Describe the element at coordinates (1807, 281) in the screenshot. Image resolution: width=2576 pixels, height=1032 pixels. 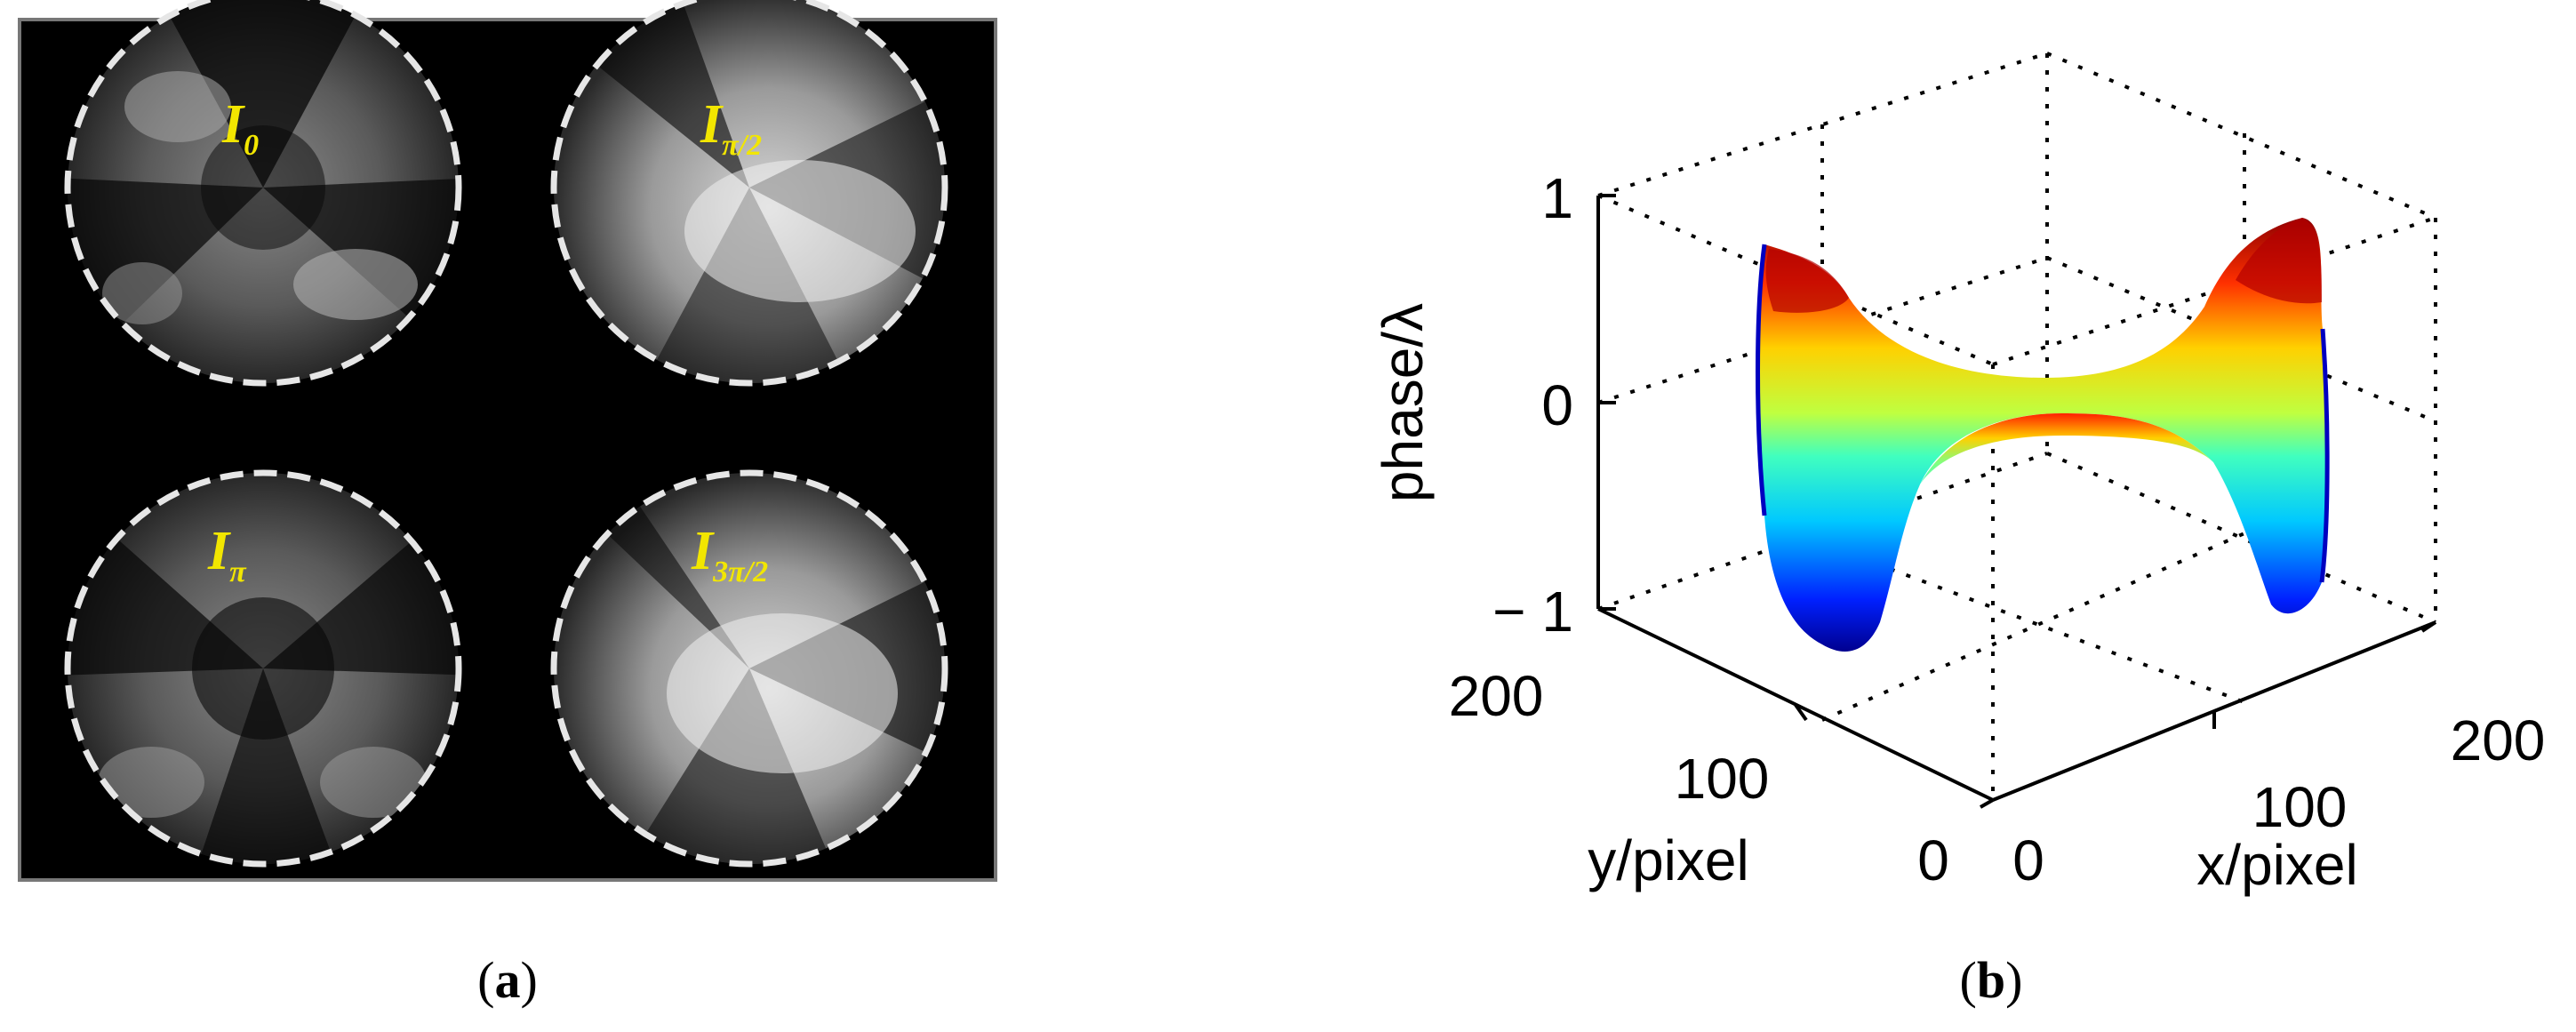
I see `surface-left-peak-highlight` at that location.